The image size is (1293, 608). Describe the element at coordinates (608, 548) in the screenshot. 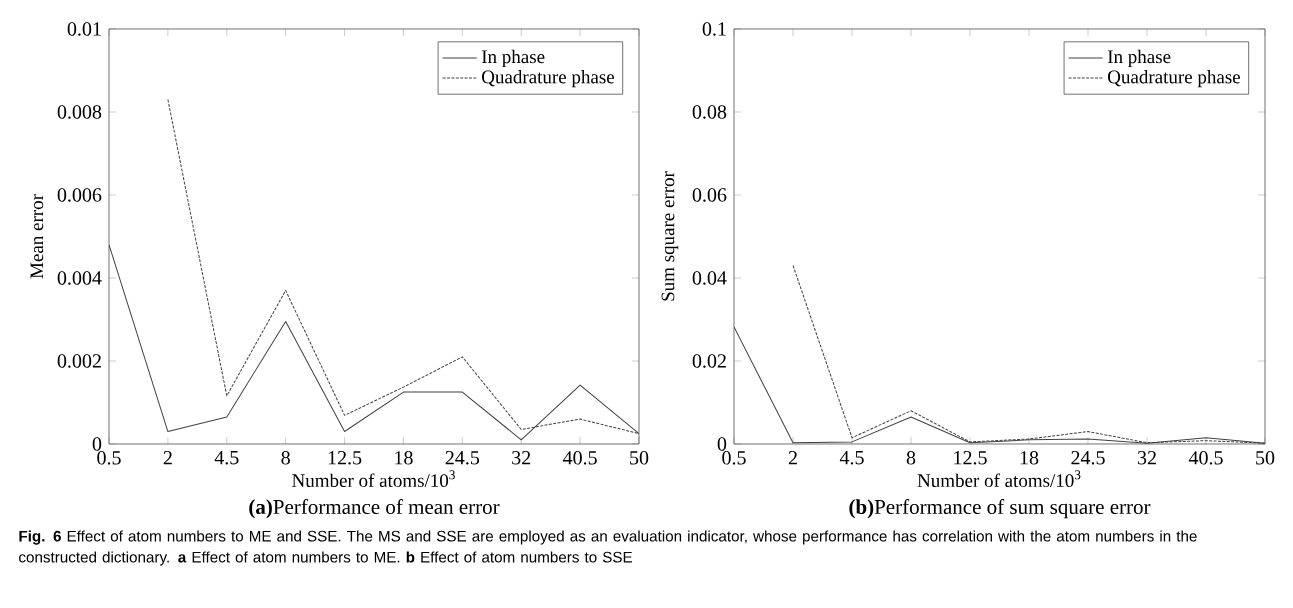

I see `text: Fig. 6 Effect of atom numbers to ME and SSE. The MS and SSE are employed as an evaluation indicator, whose performance has correlation with the atom numbers in the constructed dictionary. a Effect of atom numbers to ME. b Effect of atom numbers to SSE` at that location.